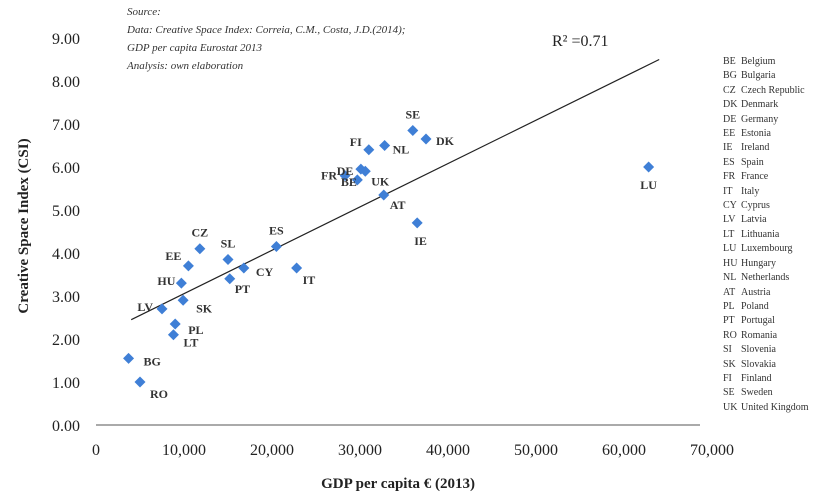  What do you see at coordinates (760, 119) in the screenshot?
I see `legend-country: Germany` at bounding box center [760, 119].